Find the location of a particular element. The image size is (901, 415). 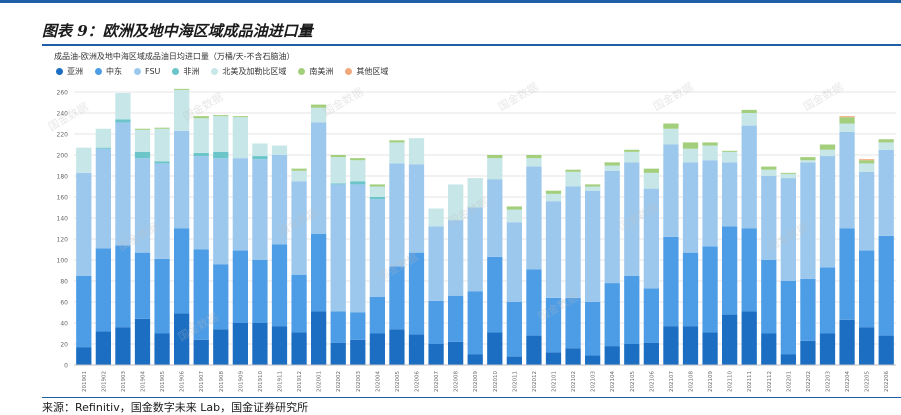

x-tick-label: 202008 is located at coordinates (457, 381).